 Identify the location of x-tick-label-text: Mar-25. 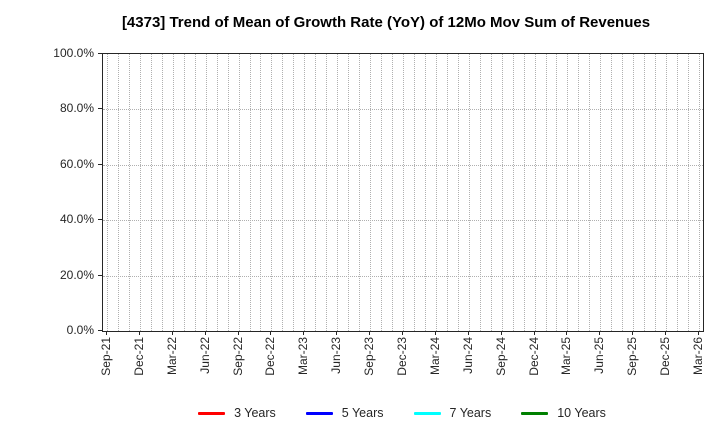
(566, 356).